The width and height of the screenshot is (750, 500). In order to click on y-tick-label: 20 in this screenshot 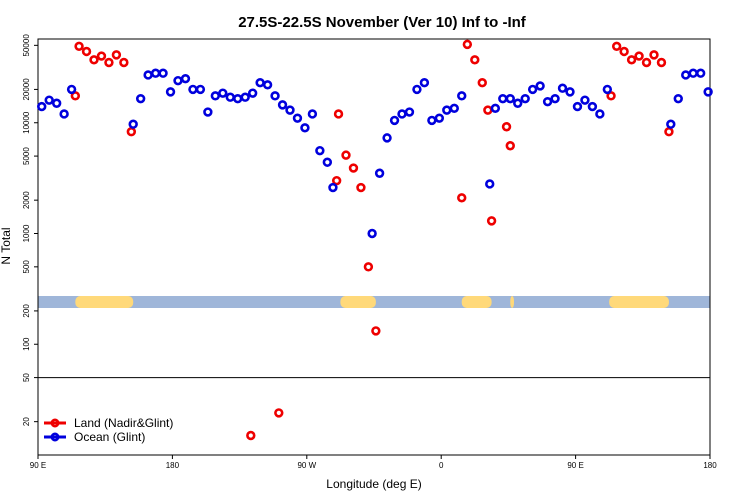, I will do `click(26, 421)`.